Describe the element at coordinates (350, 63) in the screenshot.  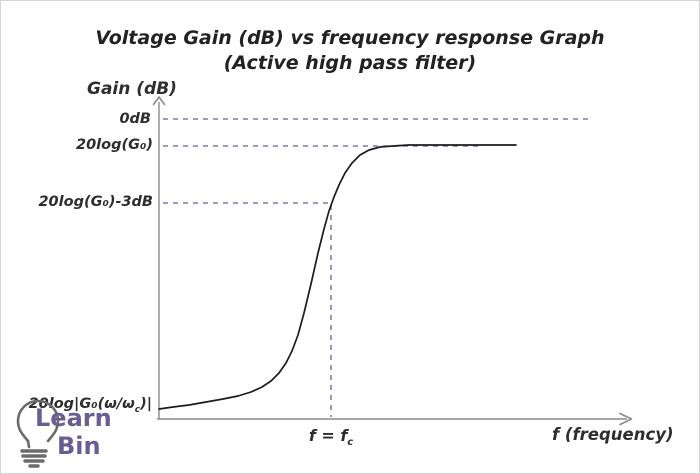
I see `chart-title-line2: (Active high pass filter)` at that location.